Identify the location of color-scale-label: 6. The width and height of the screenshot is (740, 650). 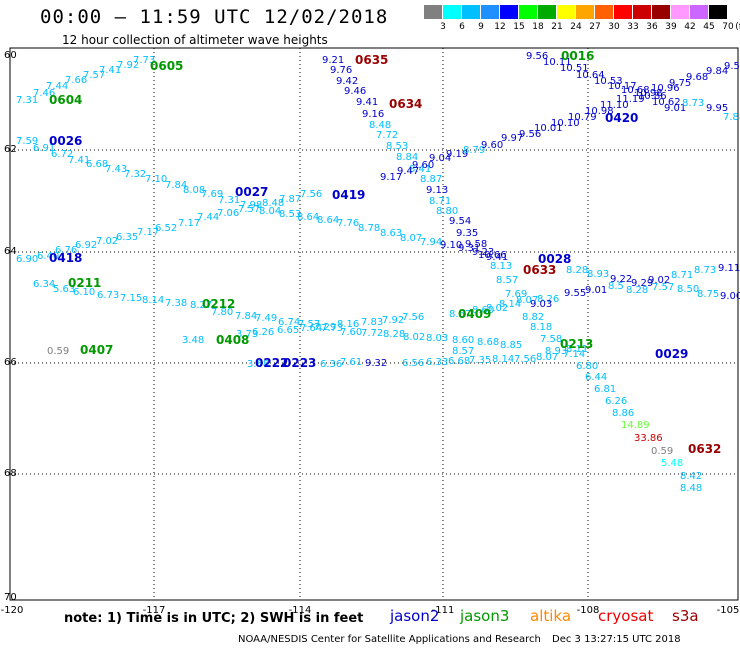
(462, 27).